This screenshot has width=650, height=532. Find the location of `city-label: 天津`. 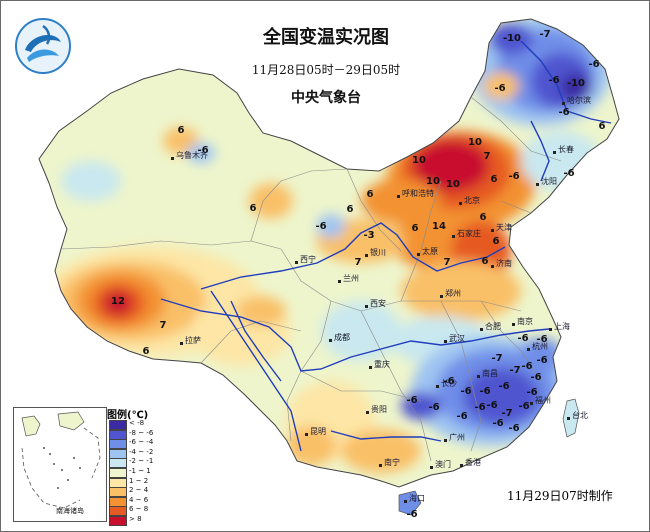

city-label: 天津 is located at coordinates (504, 227).